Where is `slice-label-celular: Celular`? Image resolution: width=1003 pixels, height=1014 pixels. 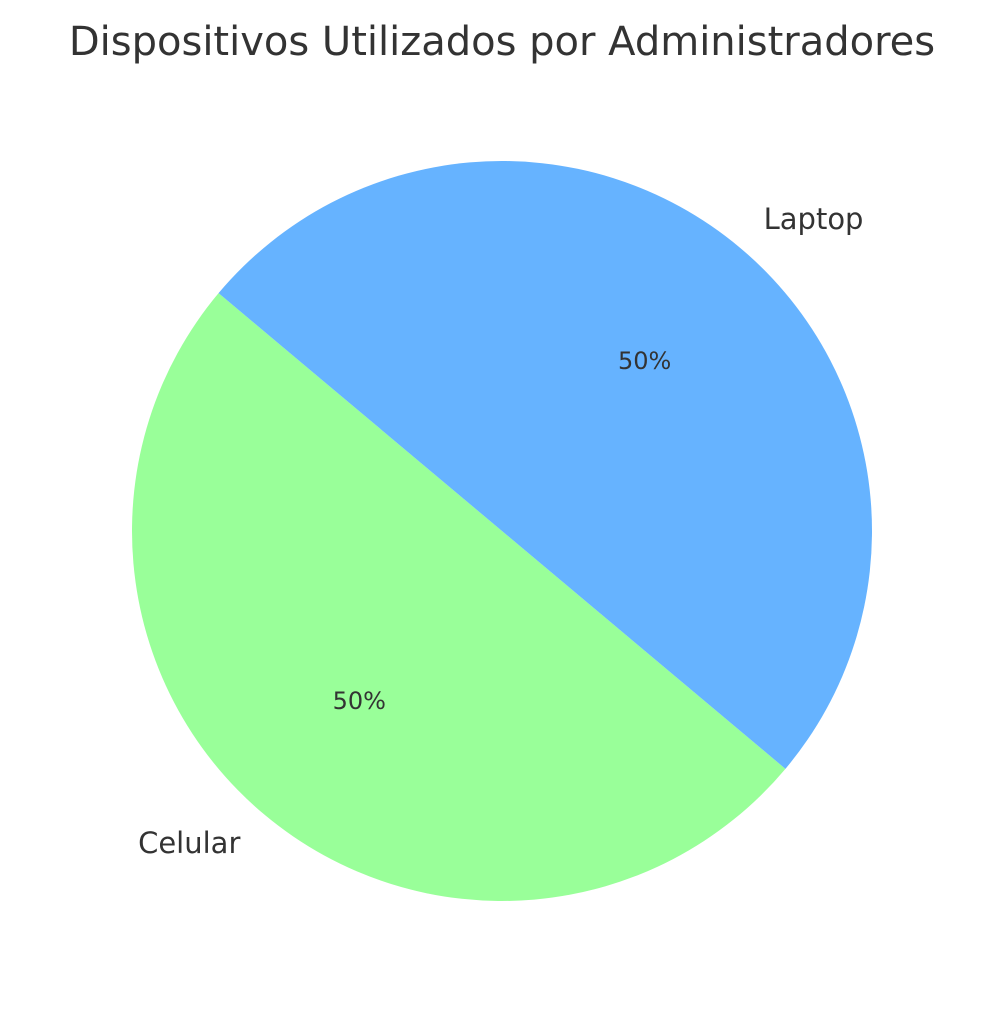 slice-label-celular: Celular is located at coordinates (189, 843).